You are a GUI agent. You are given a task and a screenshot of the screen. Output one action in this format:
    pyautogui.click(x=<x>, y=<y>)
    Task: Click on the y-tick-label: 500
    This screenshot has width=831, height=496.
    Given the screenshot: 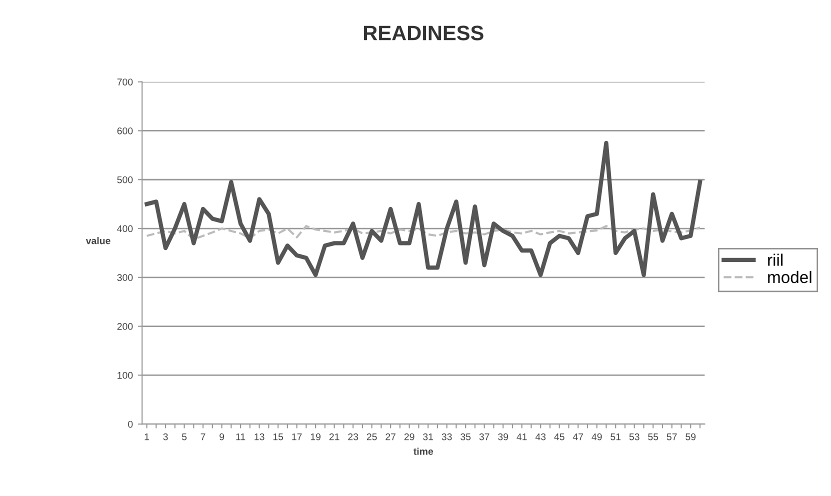 What is the action you would take?
    pyautogui.click(x=125, y=180)
    